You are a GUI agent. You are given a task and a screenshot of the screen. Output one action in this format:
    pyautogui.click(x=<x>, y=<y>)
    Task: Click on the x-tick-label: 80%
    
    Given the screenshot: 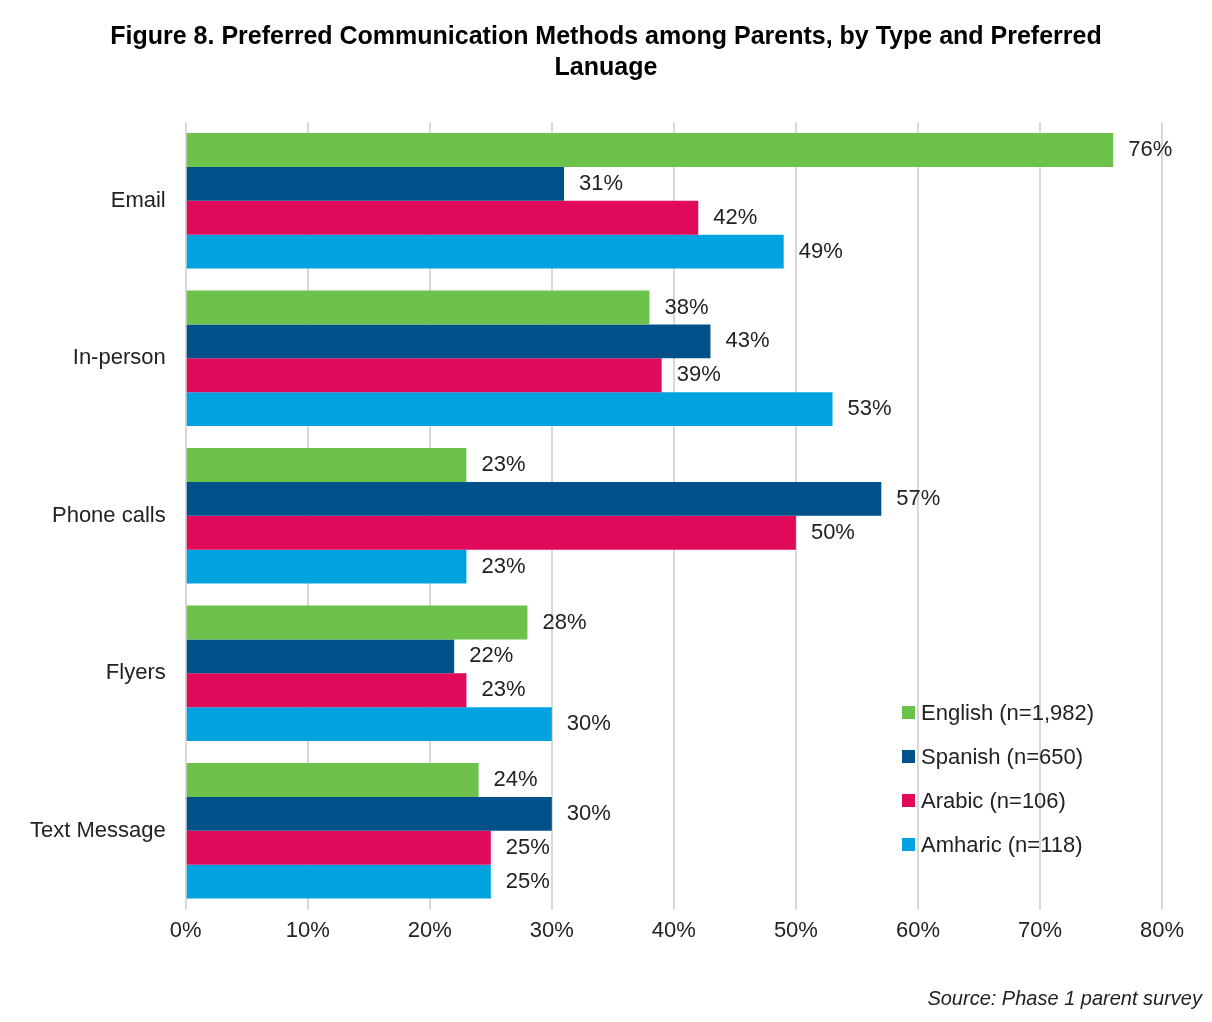 What is the action you would take?
    pyautogui.click(x=1162, y=929)
    